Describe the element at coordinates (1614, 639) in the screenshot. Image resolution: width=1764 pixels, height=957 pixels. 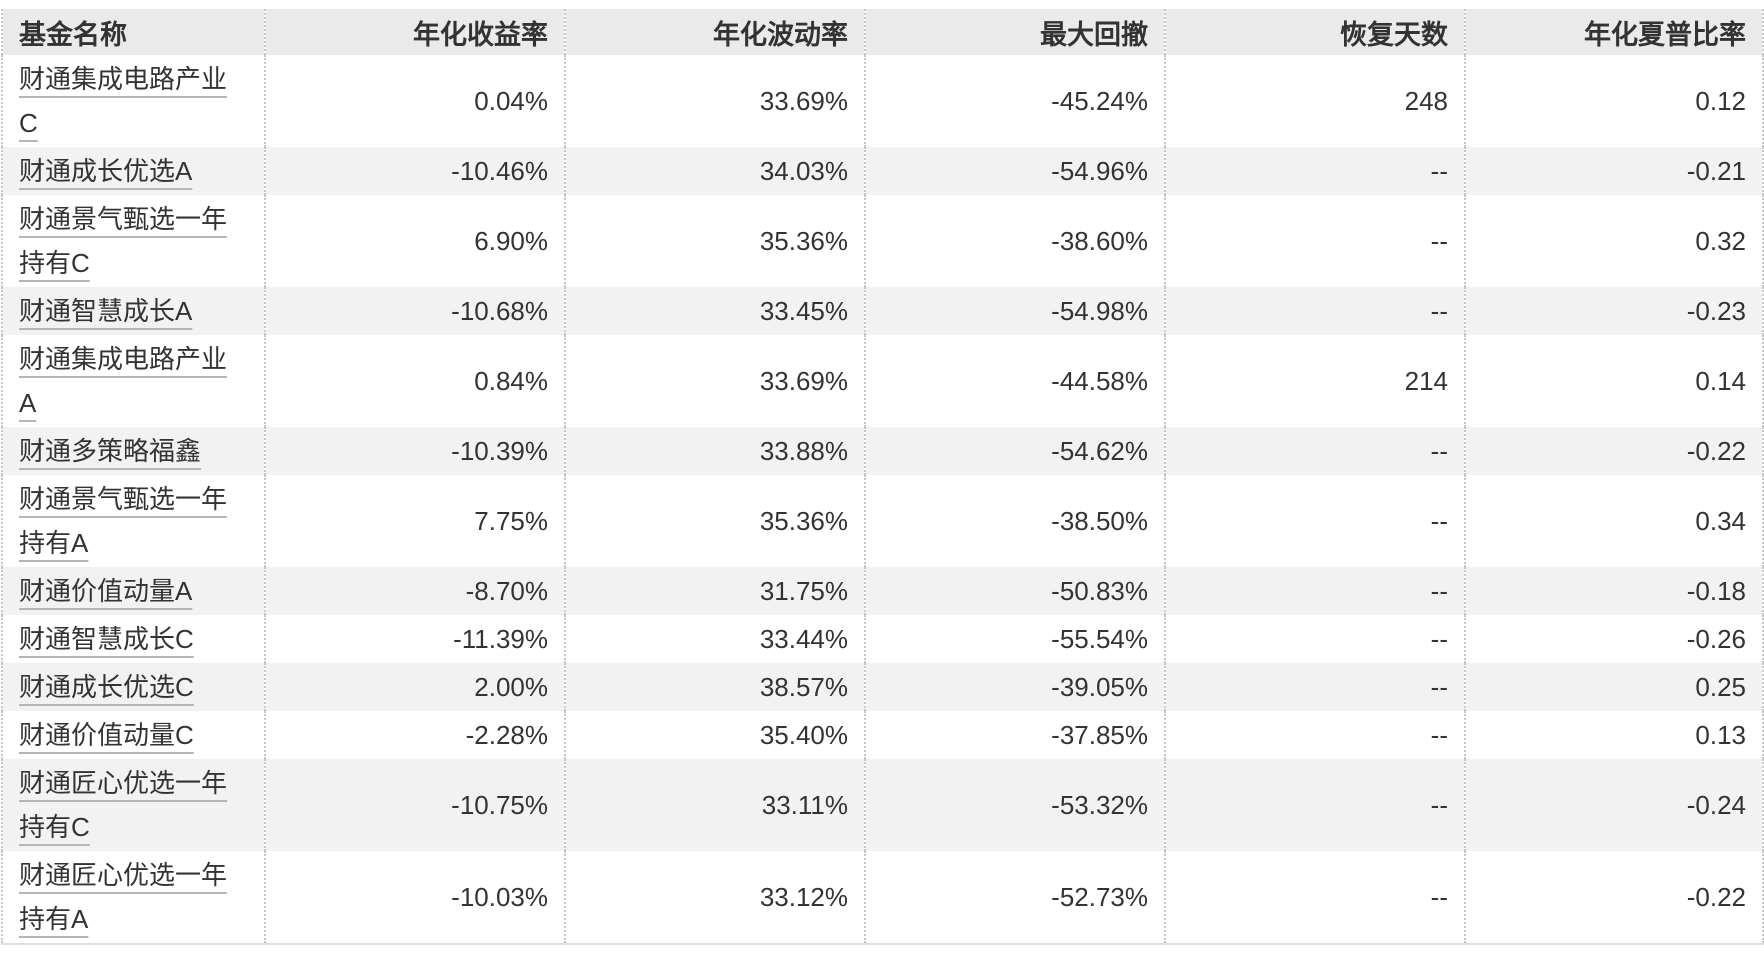
I see `annual-sharpe-cell: -0.26` at that location.